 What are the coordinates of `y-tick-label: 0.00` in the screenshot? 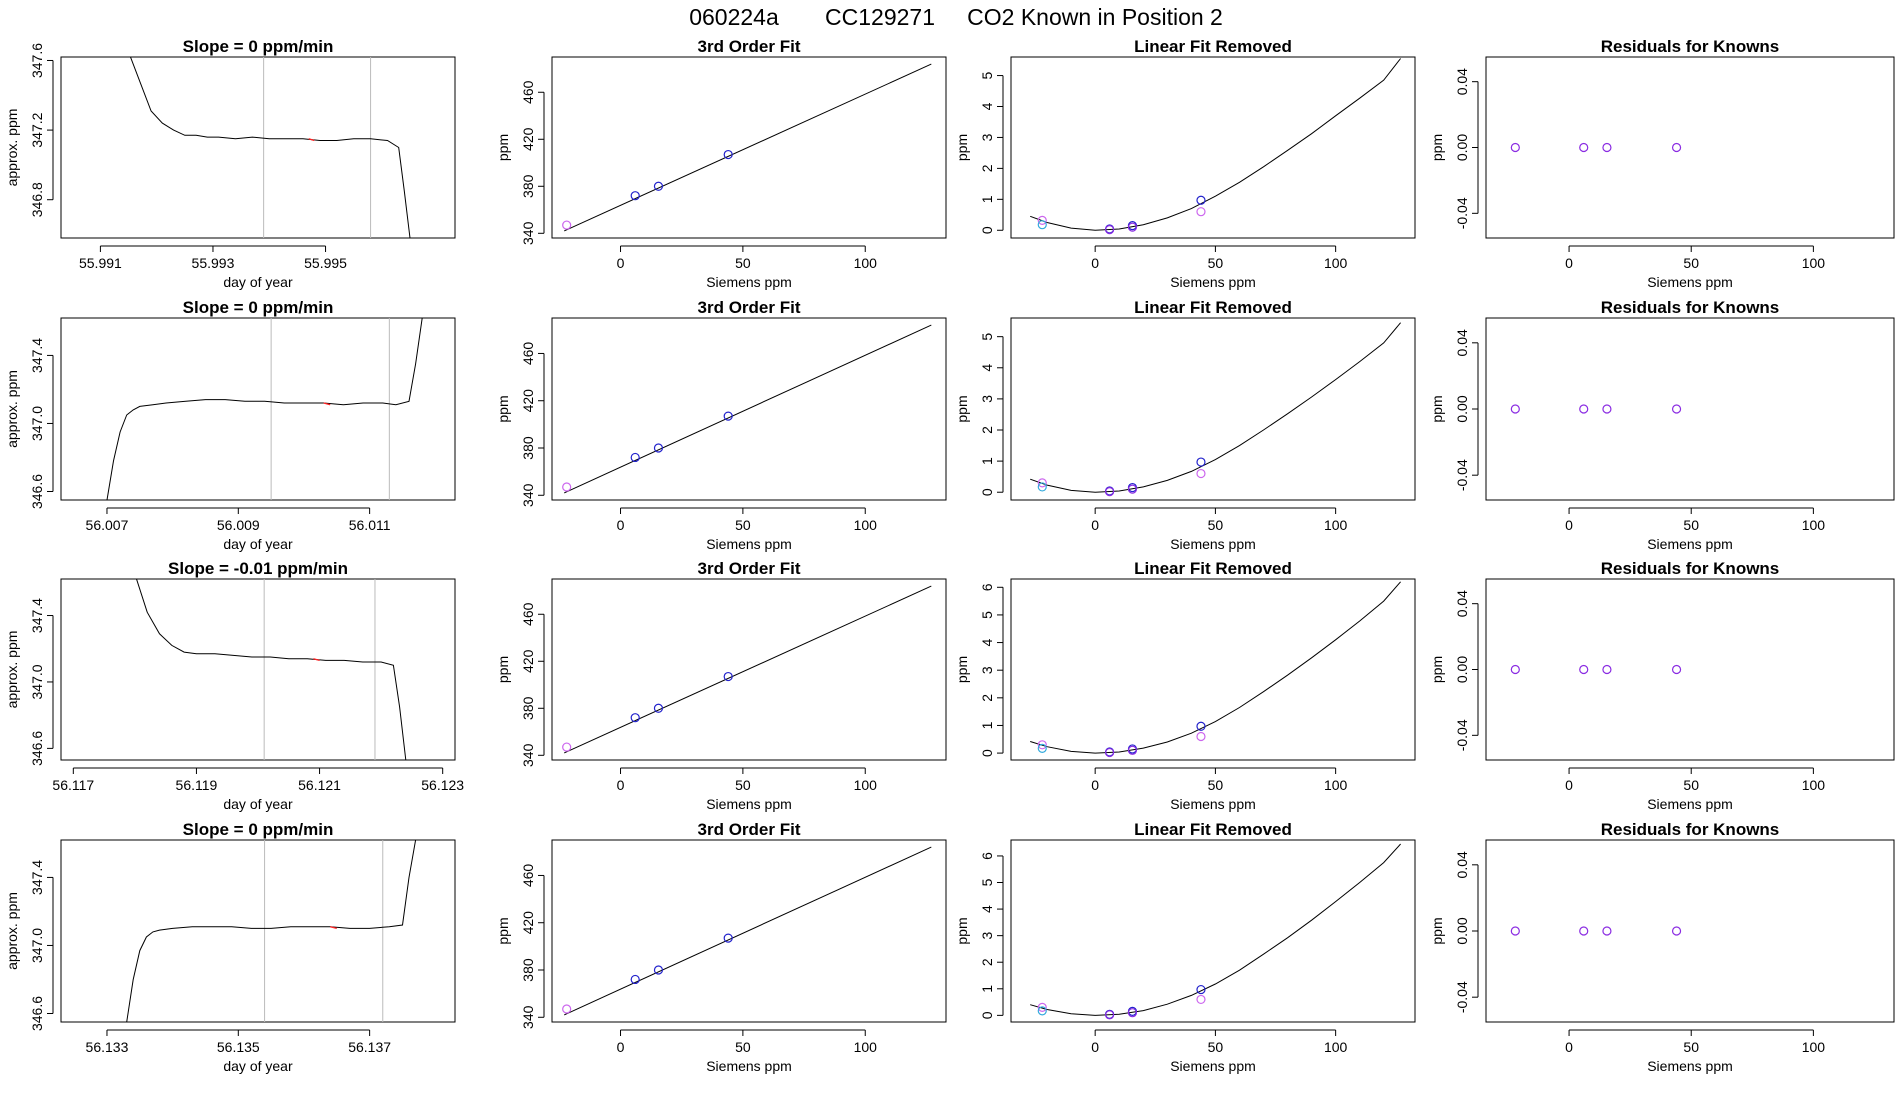 It's located at (1462, 669).